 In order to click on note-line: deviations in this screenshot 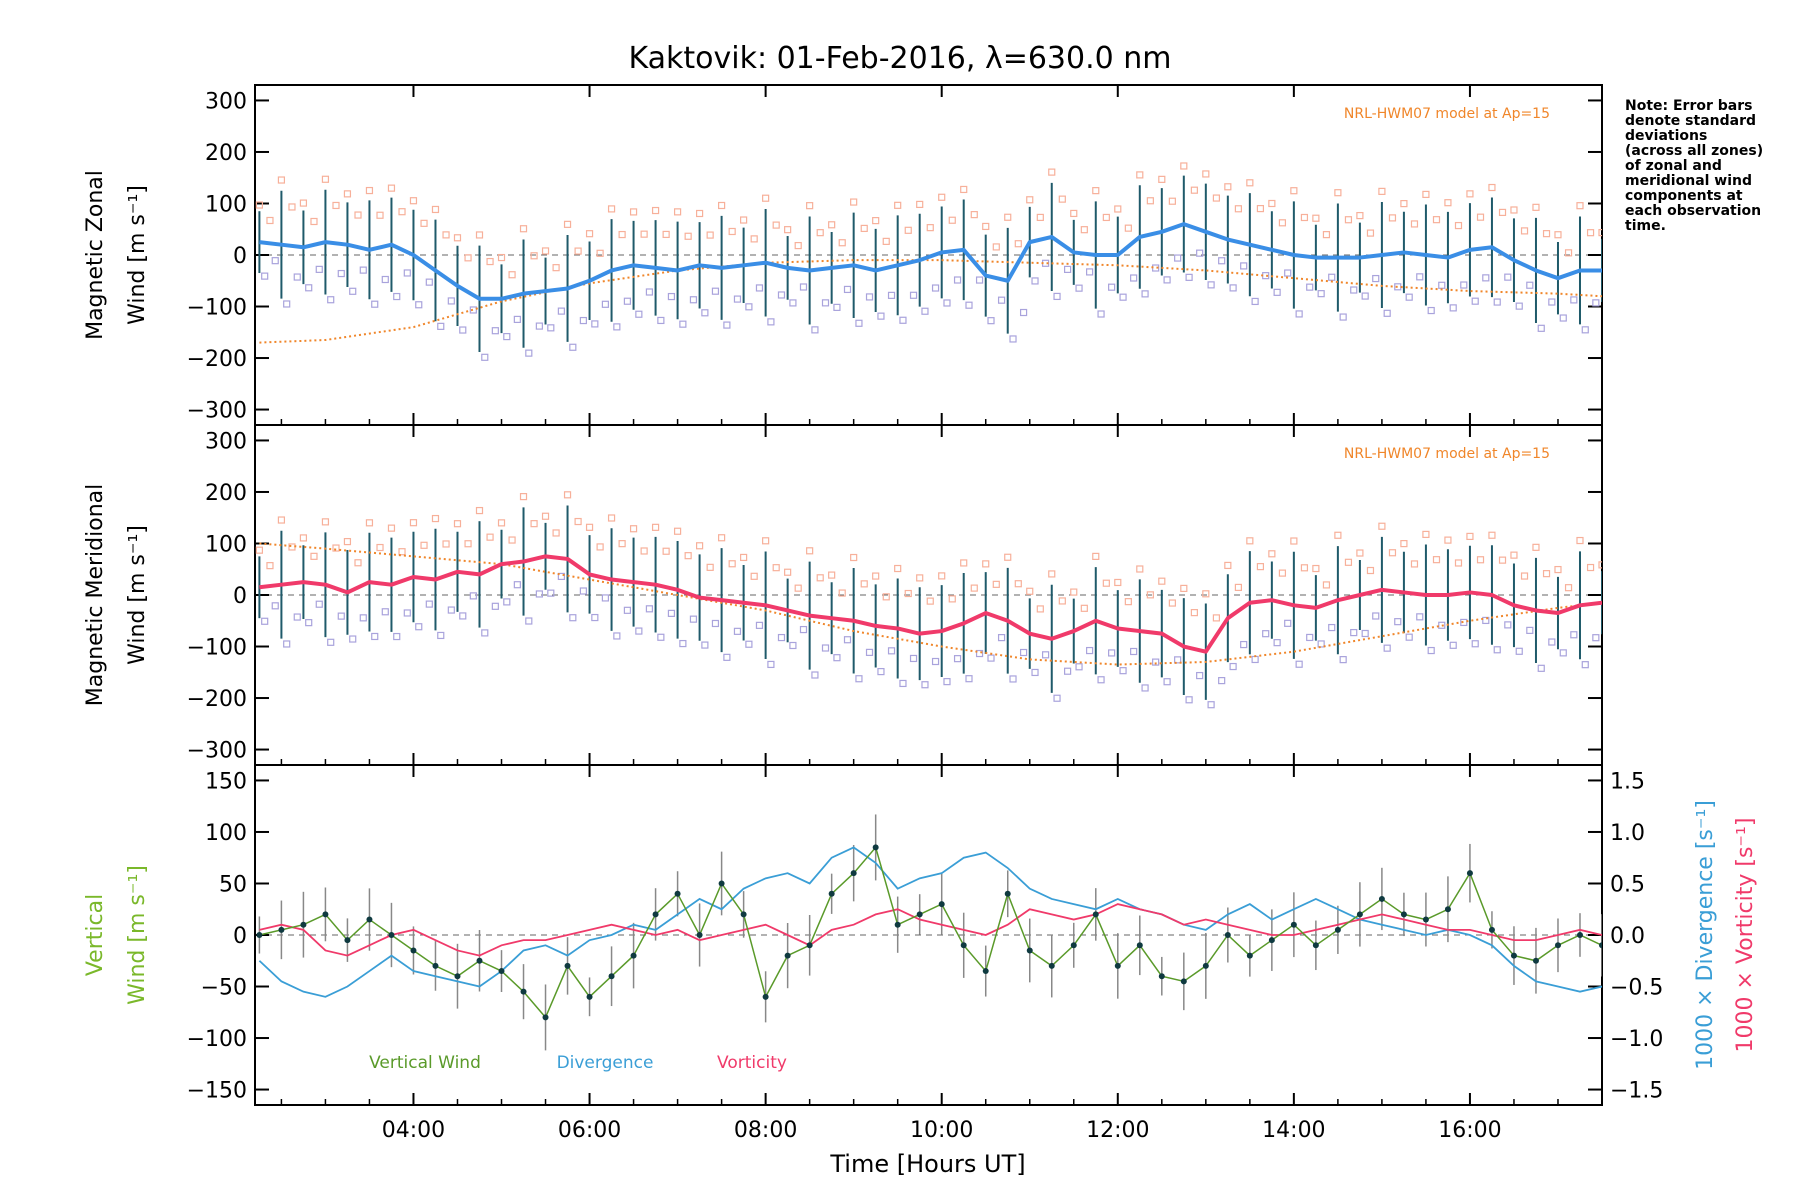, I will do `click(1666, 136)`.